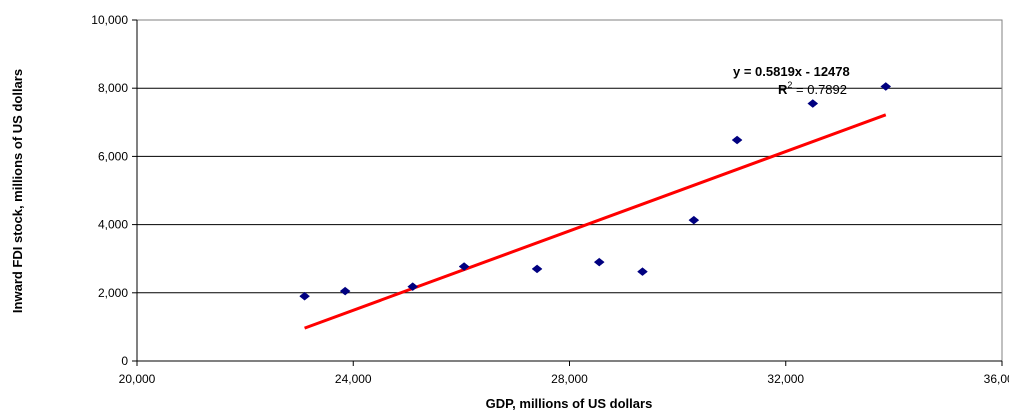 This screenshot has height=411, width=1009. Describe the element at coordinates (124, 361) in the screenshot. I see `y-tick-label: 0` at that location.